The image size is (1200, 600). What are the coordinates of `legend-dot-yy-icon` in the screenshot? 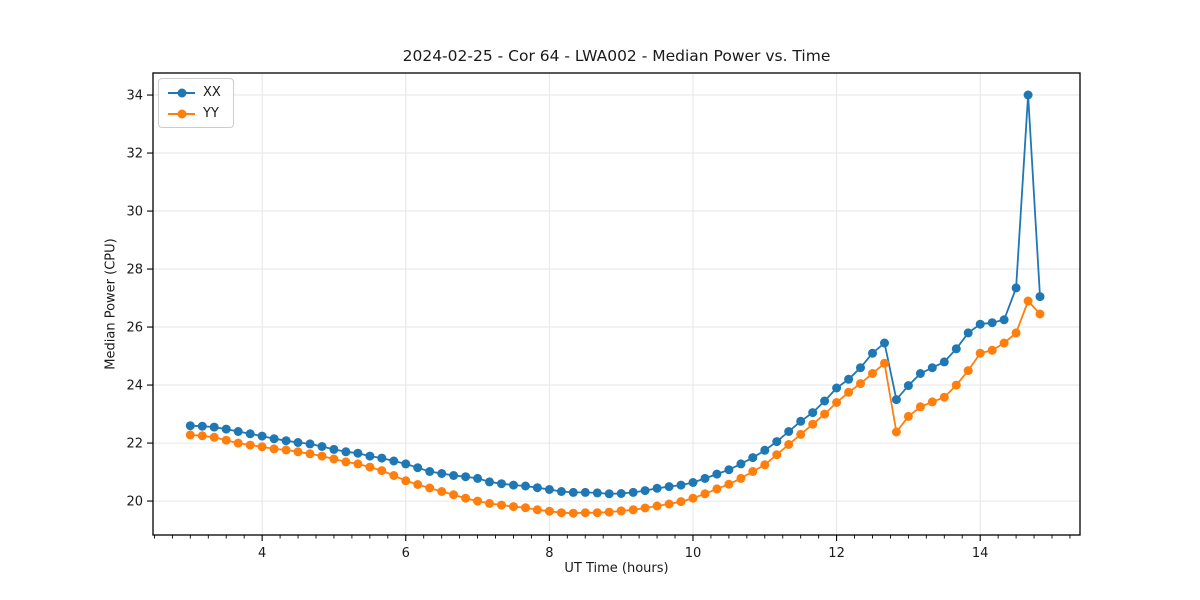 It's located at (181, 113).